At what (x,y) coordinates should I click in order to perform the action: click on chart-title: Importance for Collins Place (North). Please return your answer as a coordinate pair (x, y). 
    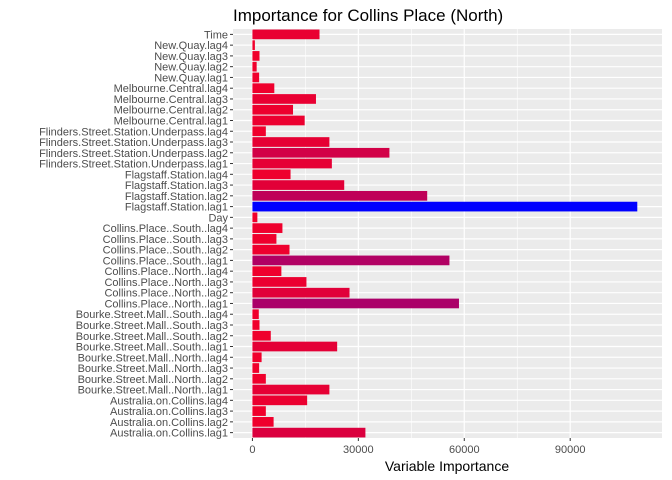
    Looking at the image, I should click on (368, 15).